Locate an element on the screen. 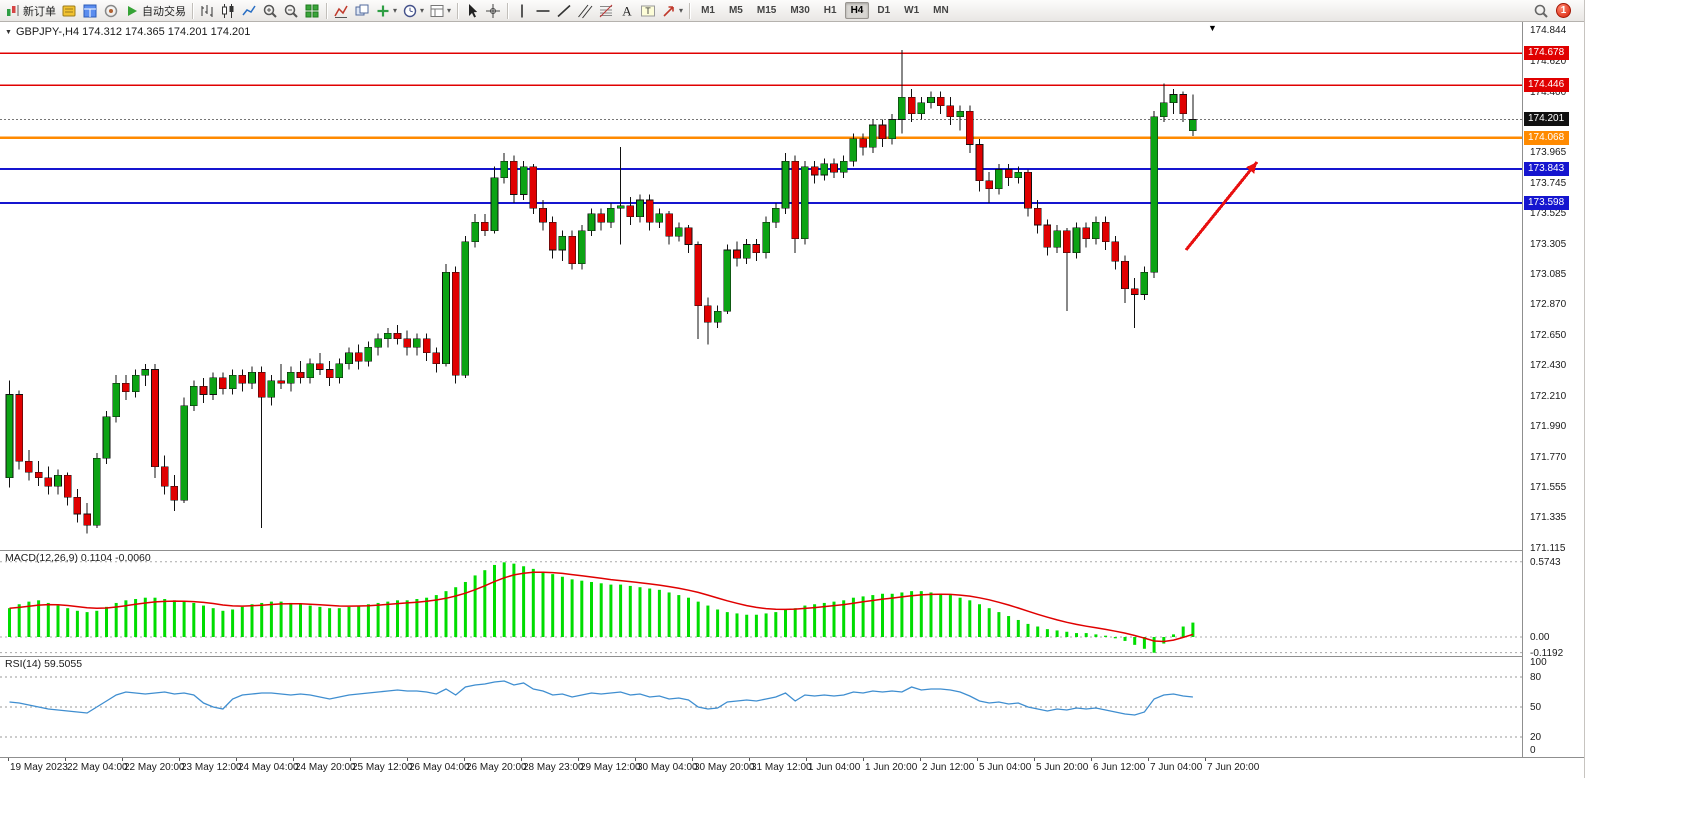 This screenshot has height=839, width=1692. arrows-button: ▾ is located at coordinates (672, 11).